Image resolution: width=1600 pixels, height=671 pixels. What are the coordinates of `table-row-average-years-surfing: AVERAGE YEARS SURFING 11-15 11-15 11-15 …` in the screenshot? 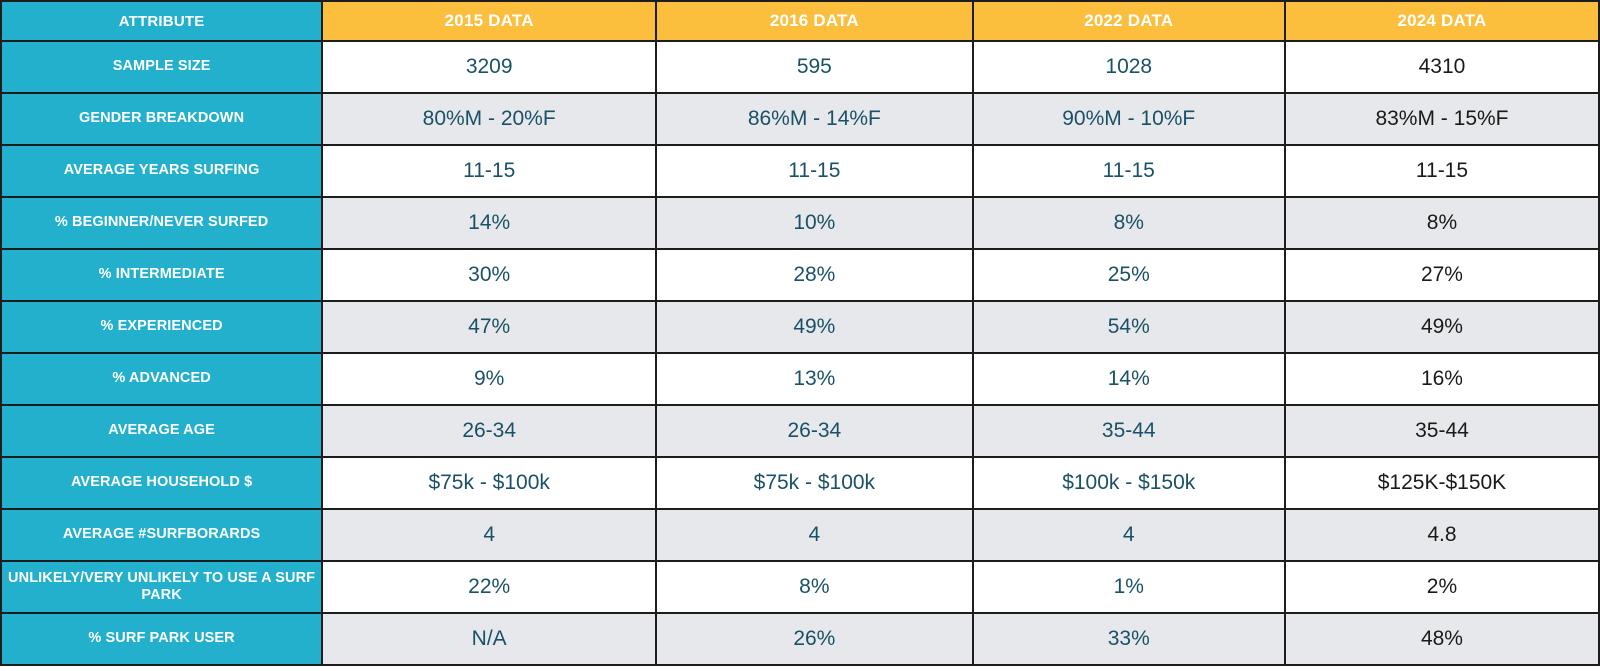 It's located at (800, 171).